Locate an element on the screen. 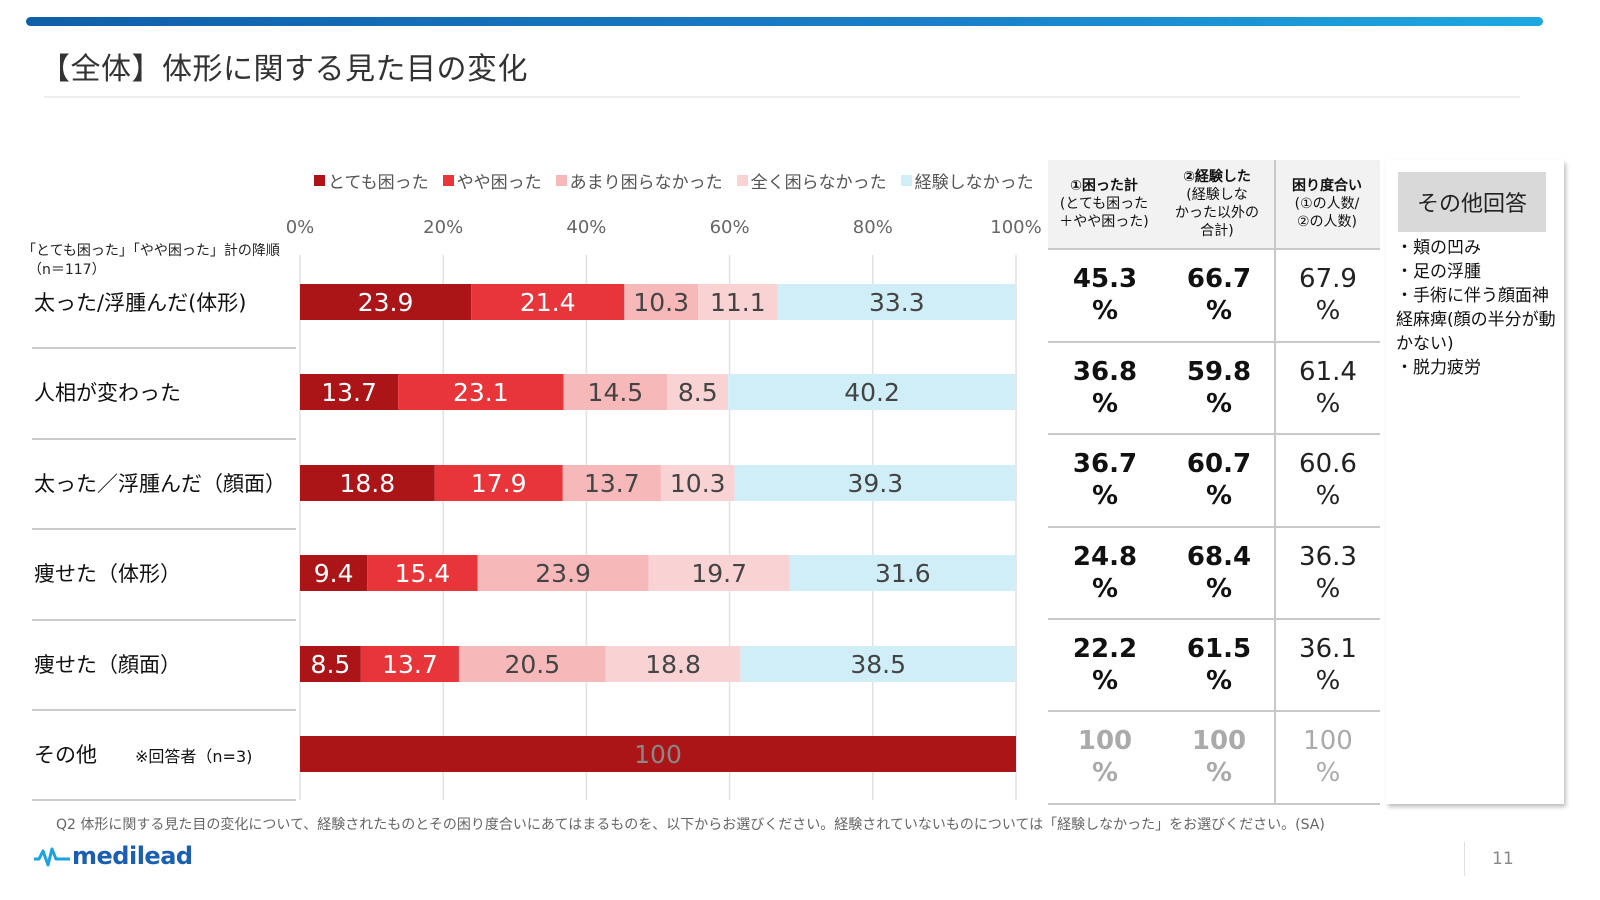  x-tick-label: 0% is located at coordinates (300, 227).